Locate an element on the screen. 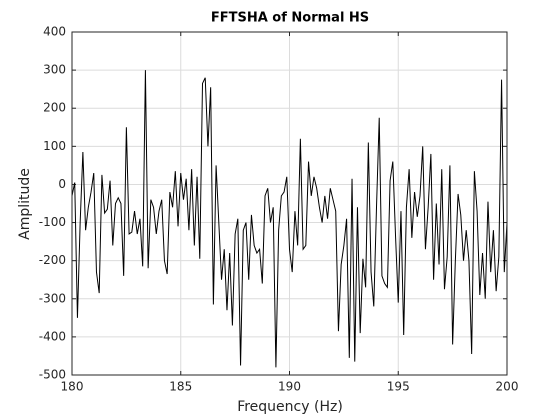 The height and width of the screenshot is (420, 560). chart-title: FFTSHA of Normal HS is located at coordinates (290, 18).